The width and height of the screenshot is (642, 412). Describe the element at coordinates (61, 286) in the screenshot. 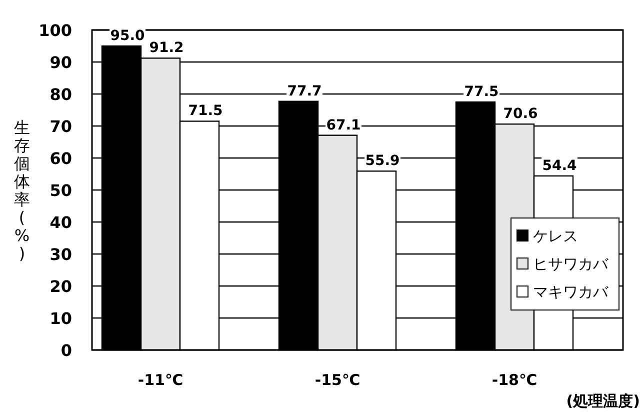

I see `y-tick-label: 20` at that location.